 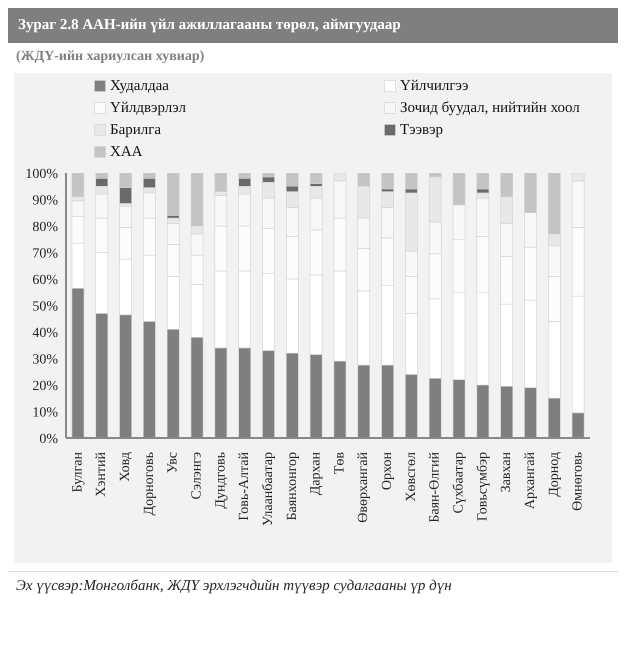 What do you see at coordinates (197, 476) in the screenshot?
I see `x-tick-label: Сэлэнгэ` at bounding box center [197, 476].